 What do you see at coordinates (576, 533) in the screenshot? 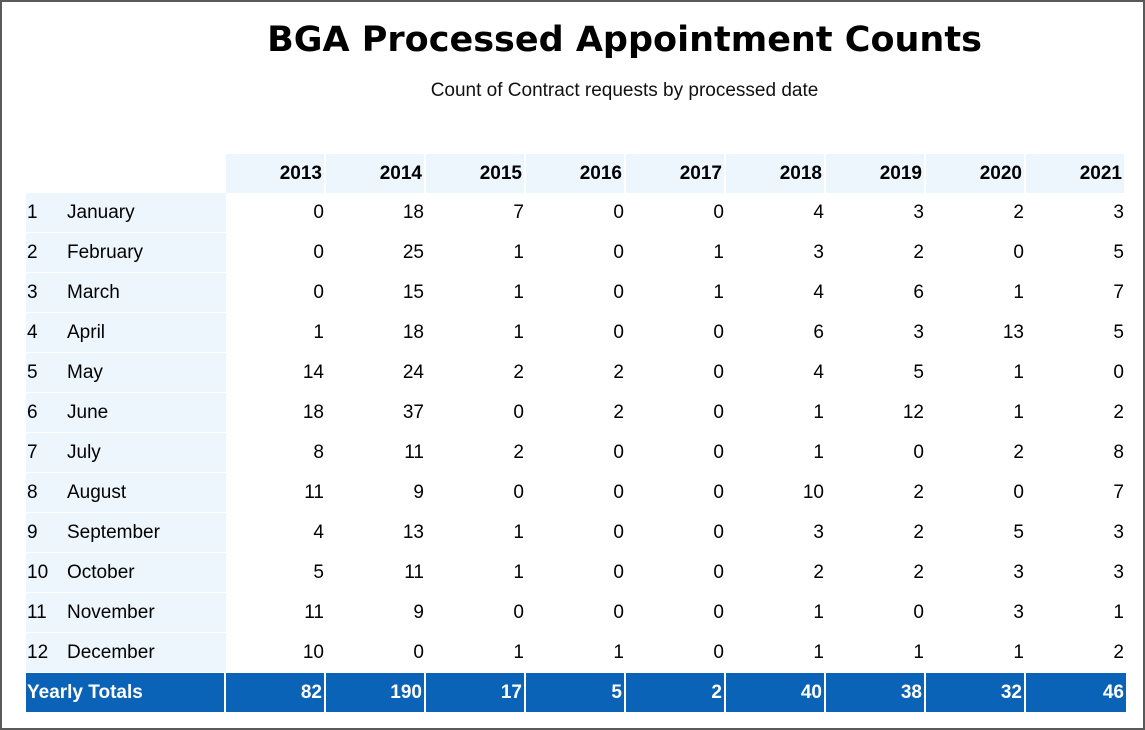
I see `table-row: 9 September 4 13 1 0 0 3 2 5 3` at bounding box center [576, 533].